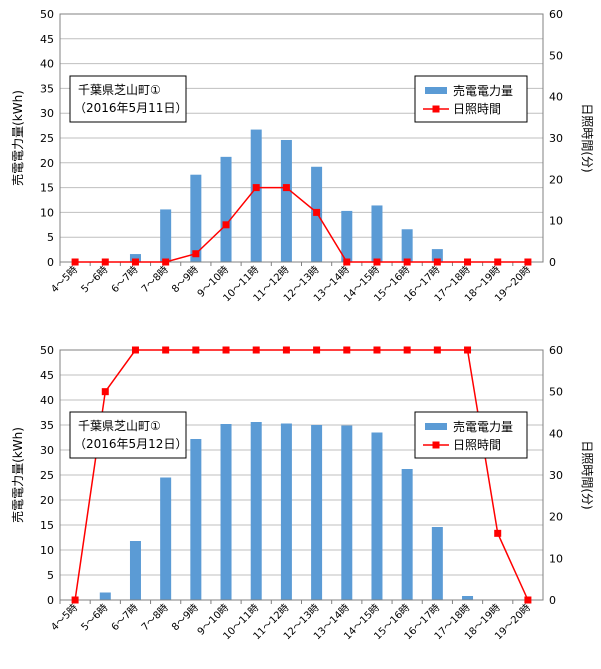 Image resolution: width=601 pixels, height=669 pixels. What do you see at coordinates (95, 280) in the screenshot?
I see `x-tick-label: 5～6時` at bounding box center [95, 280].